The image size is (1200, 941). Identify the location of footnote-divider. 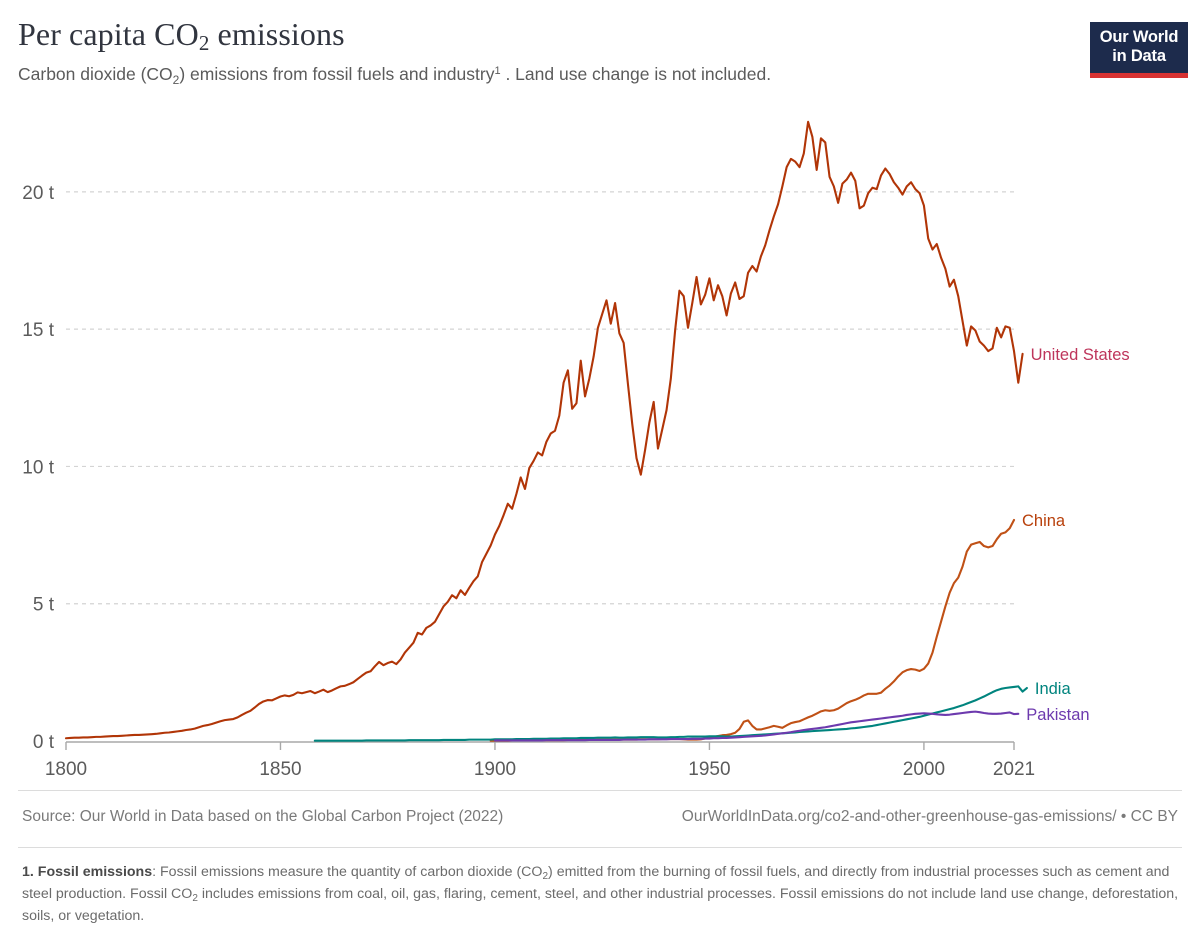
(600, 847).